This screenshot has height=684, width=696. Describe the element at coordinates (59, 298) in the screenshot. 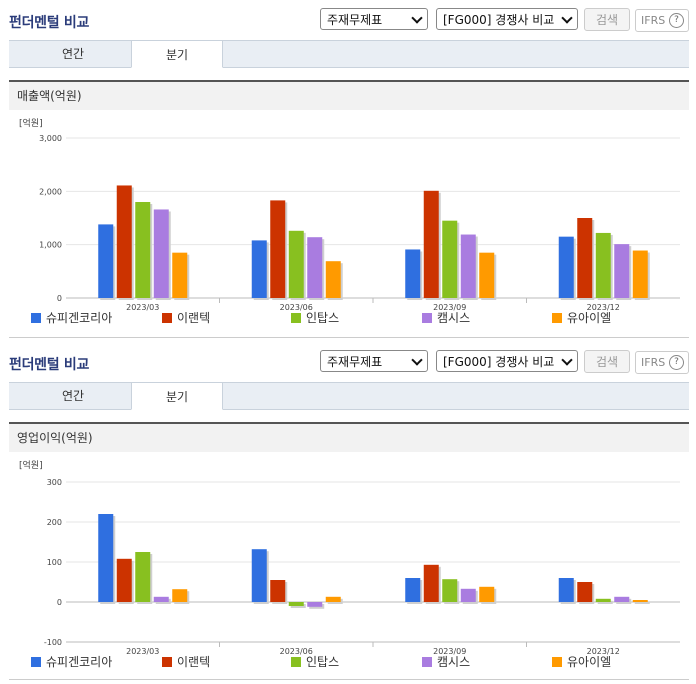

I see `y-tick-label: 0` at that location.